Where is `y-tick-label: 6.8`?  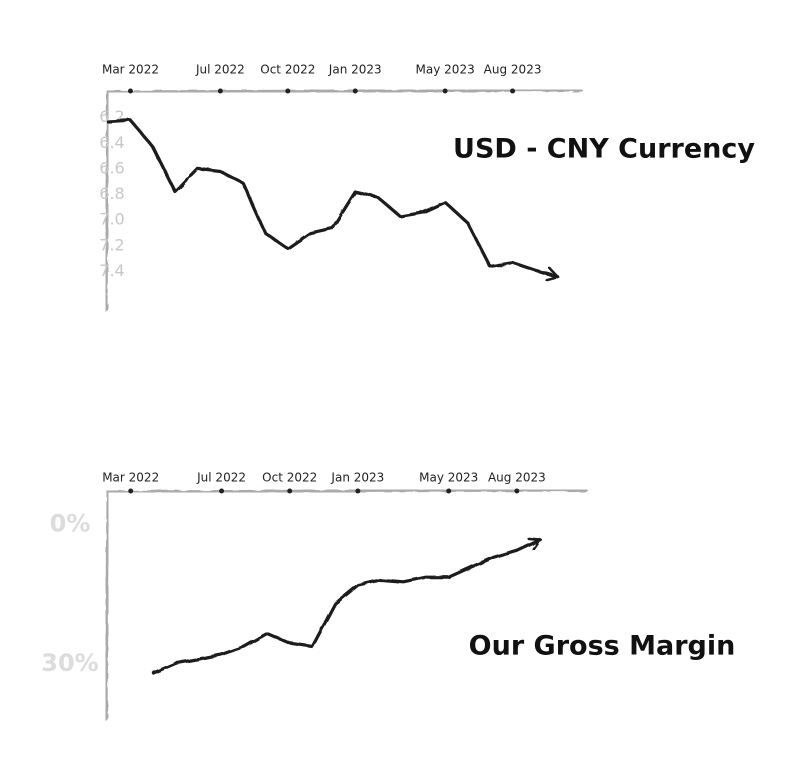
y-tick-label: 6.8 is located at coordinates (111, 193).